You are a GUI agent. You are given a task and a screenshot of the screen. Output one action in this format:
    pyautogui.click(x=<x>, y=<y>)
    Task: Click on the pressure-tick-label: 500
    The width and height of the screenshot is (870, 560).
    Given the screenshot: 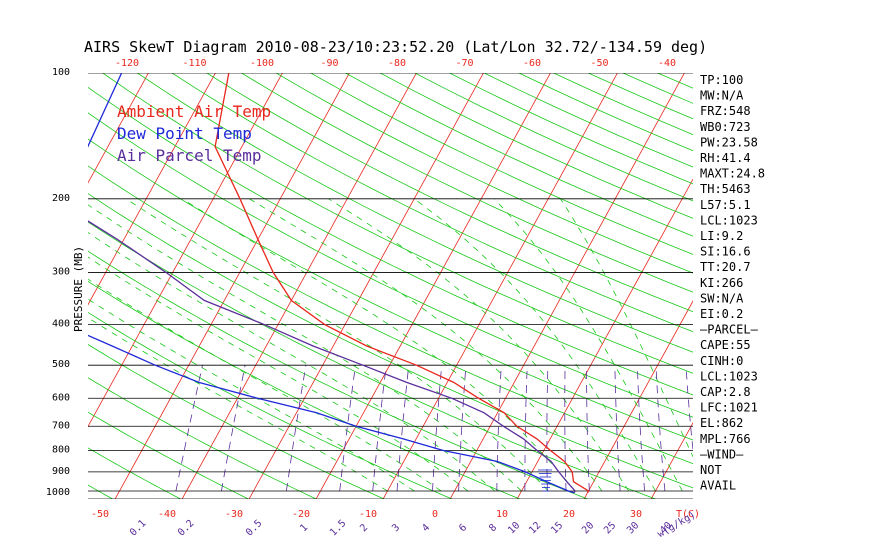 What is the action you would take?
    pyautogui.click(x=61, y=364)
    